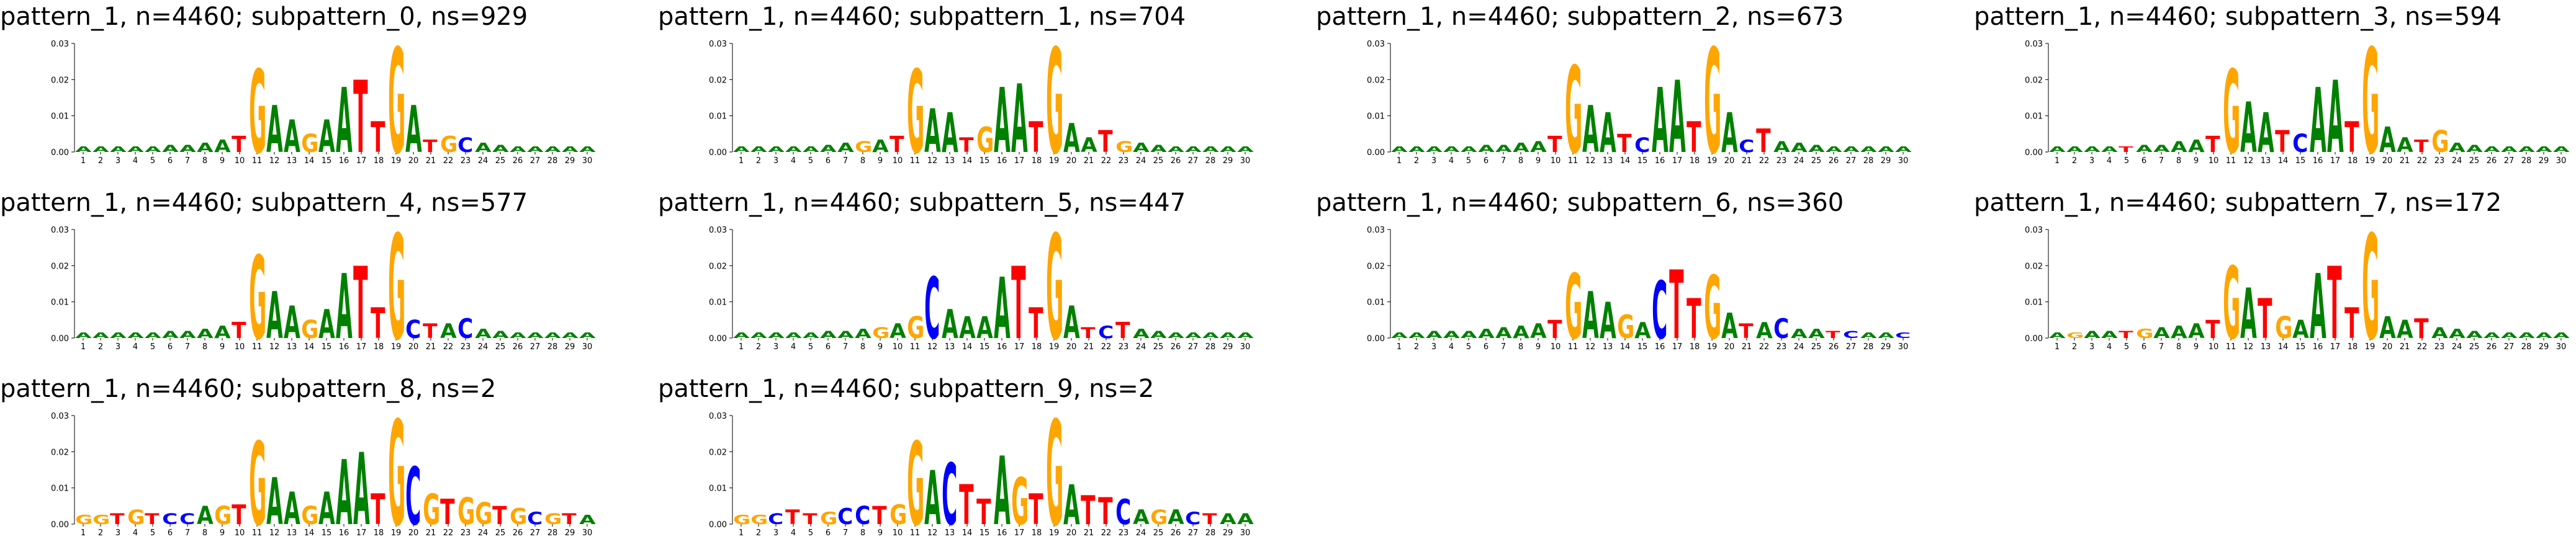 The width and height of the screenshot is (2576, 552). Describe the element at coordinates (2074, 161) in the screenshot. I see `x-tick-label: 2` at that location.